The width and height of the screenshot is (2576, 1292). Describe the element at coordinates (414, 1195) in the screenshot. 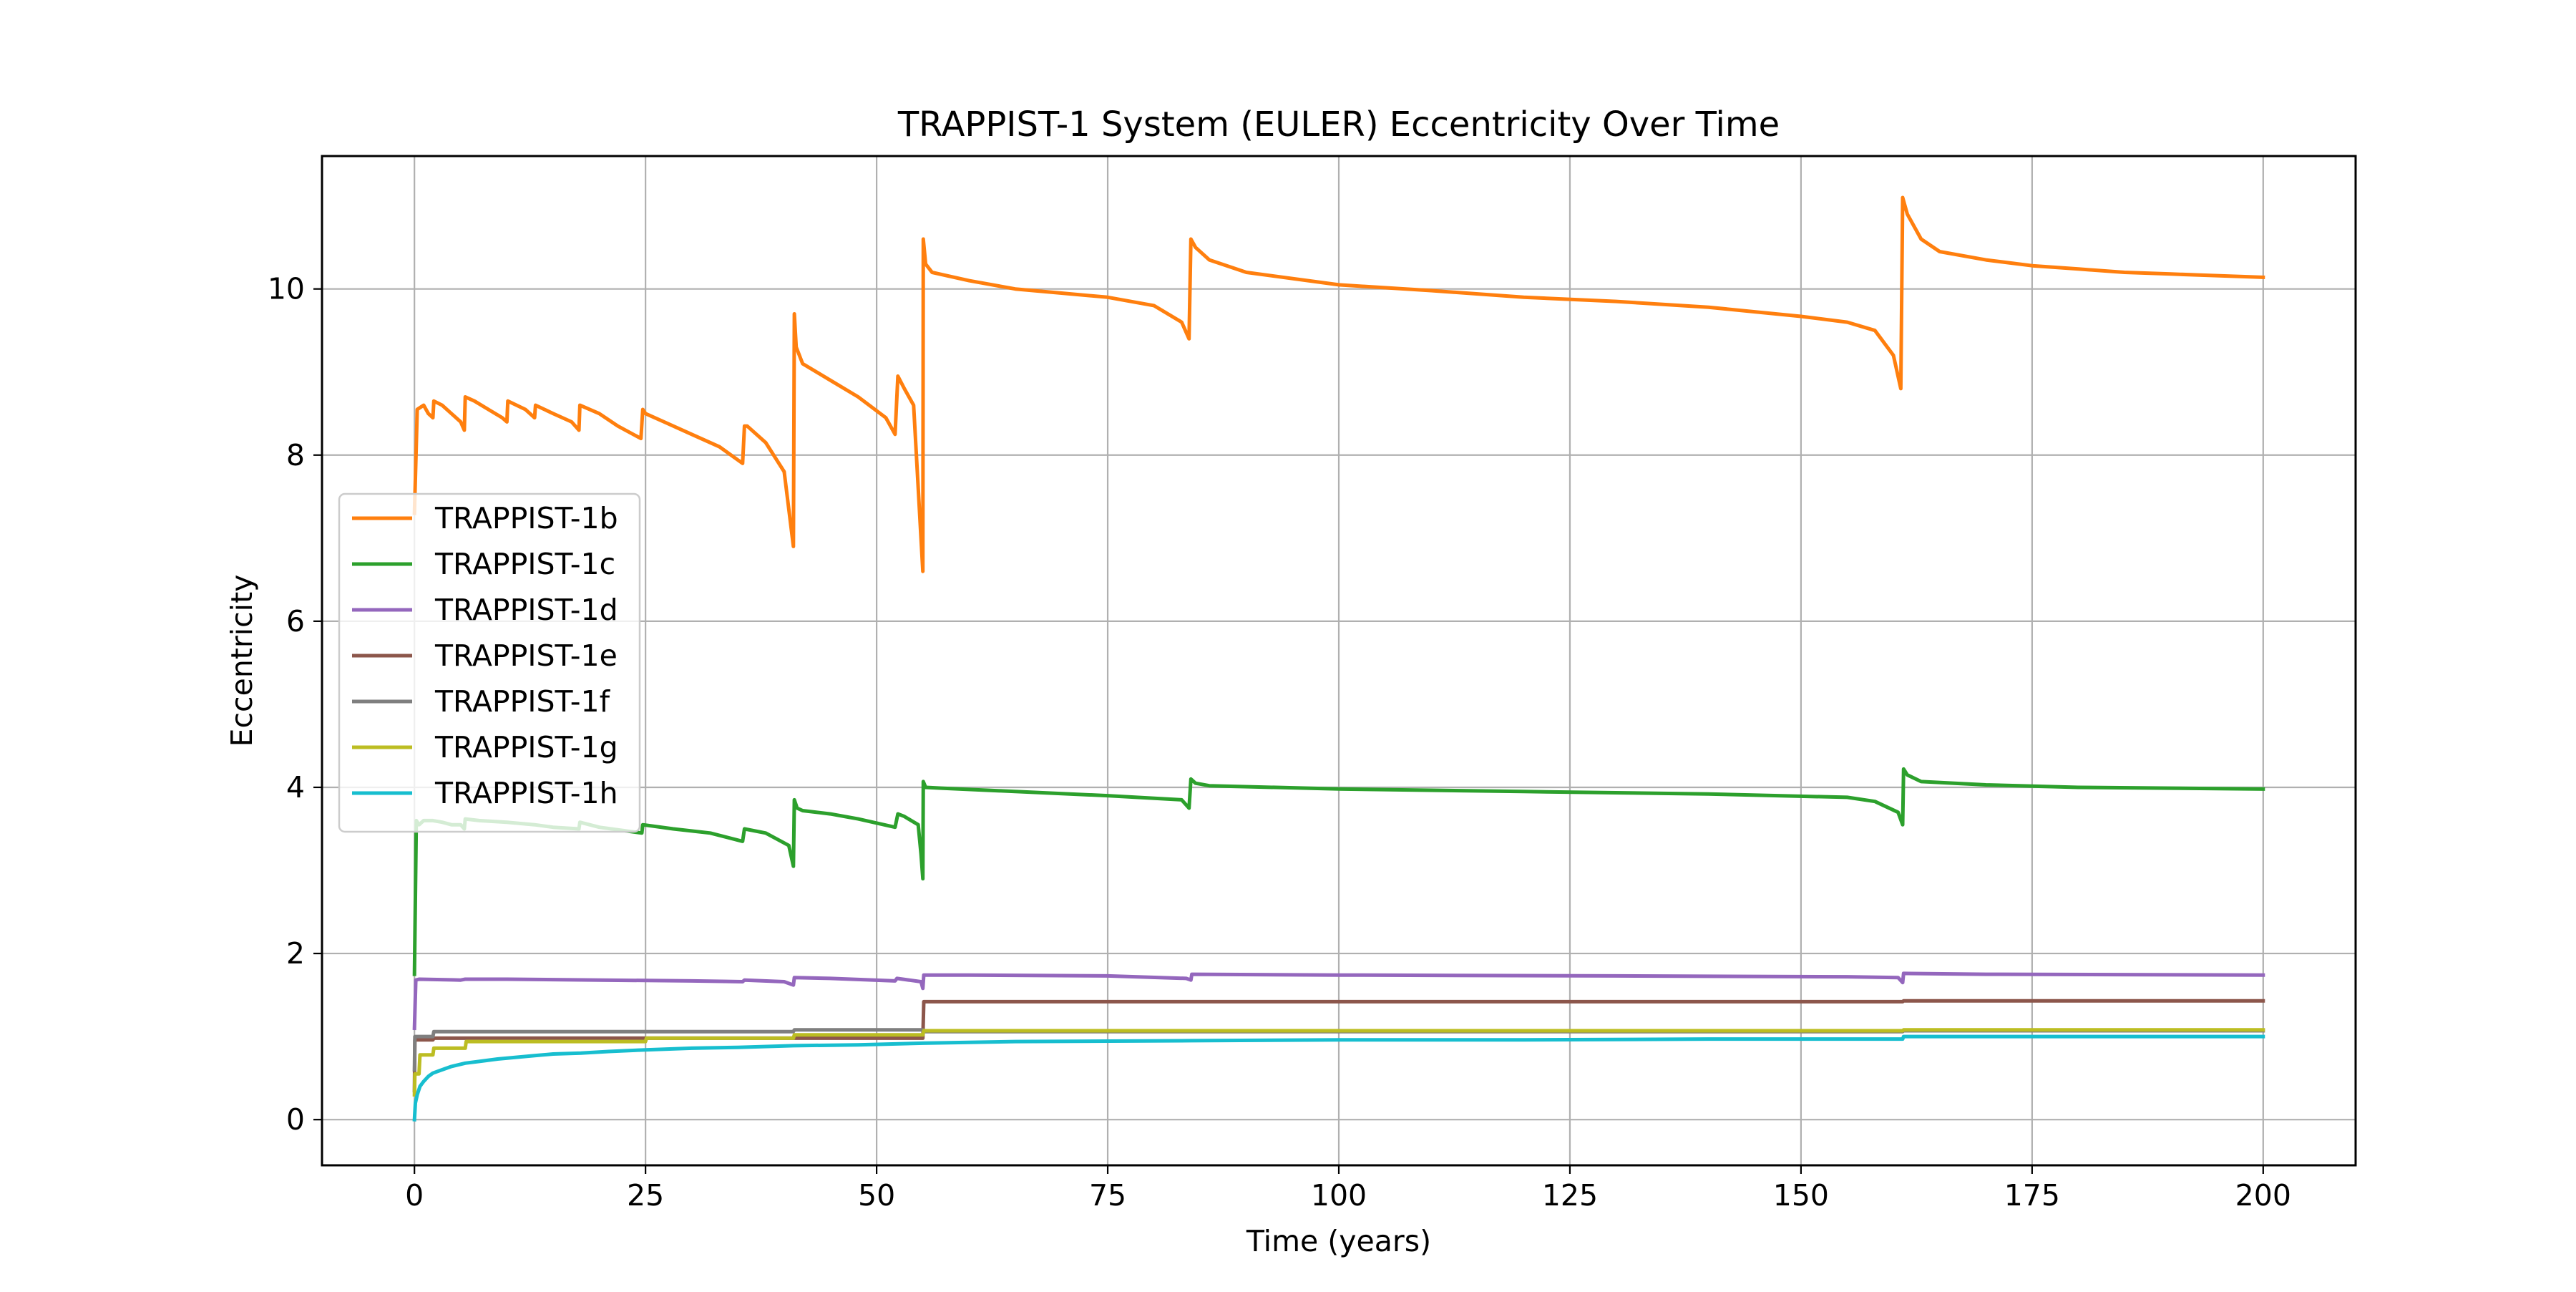

I see `x-tick-label: 0` at that location.